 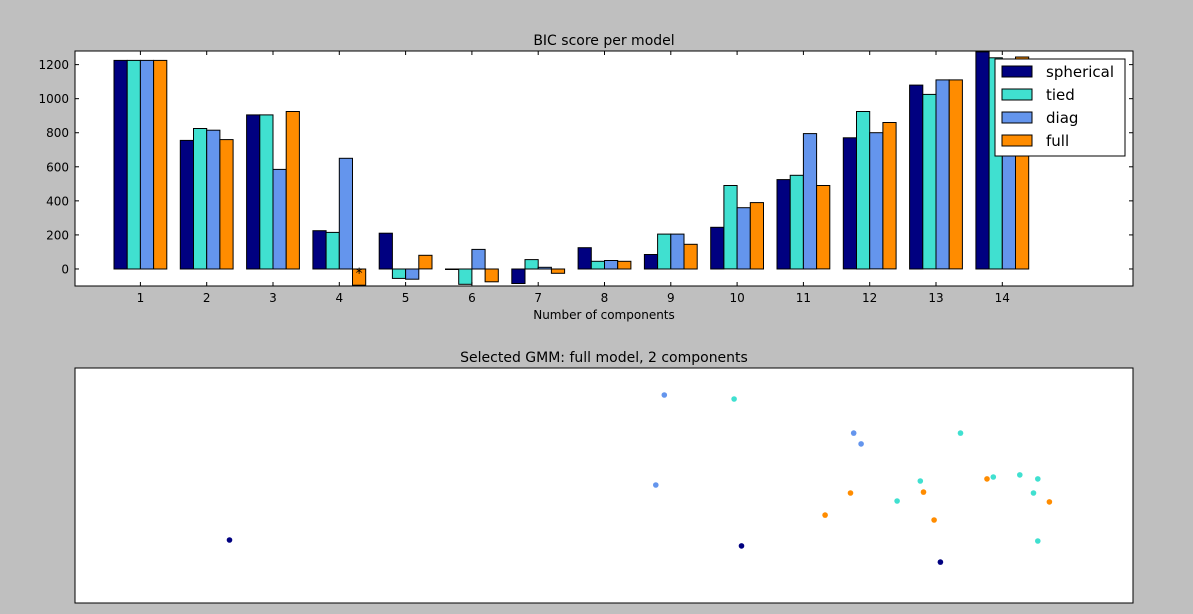 What do you see at coordinates (57, 235) in the screenshot?
I see `y-tick-label: 200` at bounding box center [57, 235].